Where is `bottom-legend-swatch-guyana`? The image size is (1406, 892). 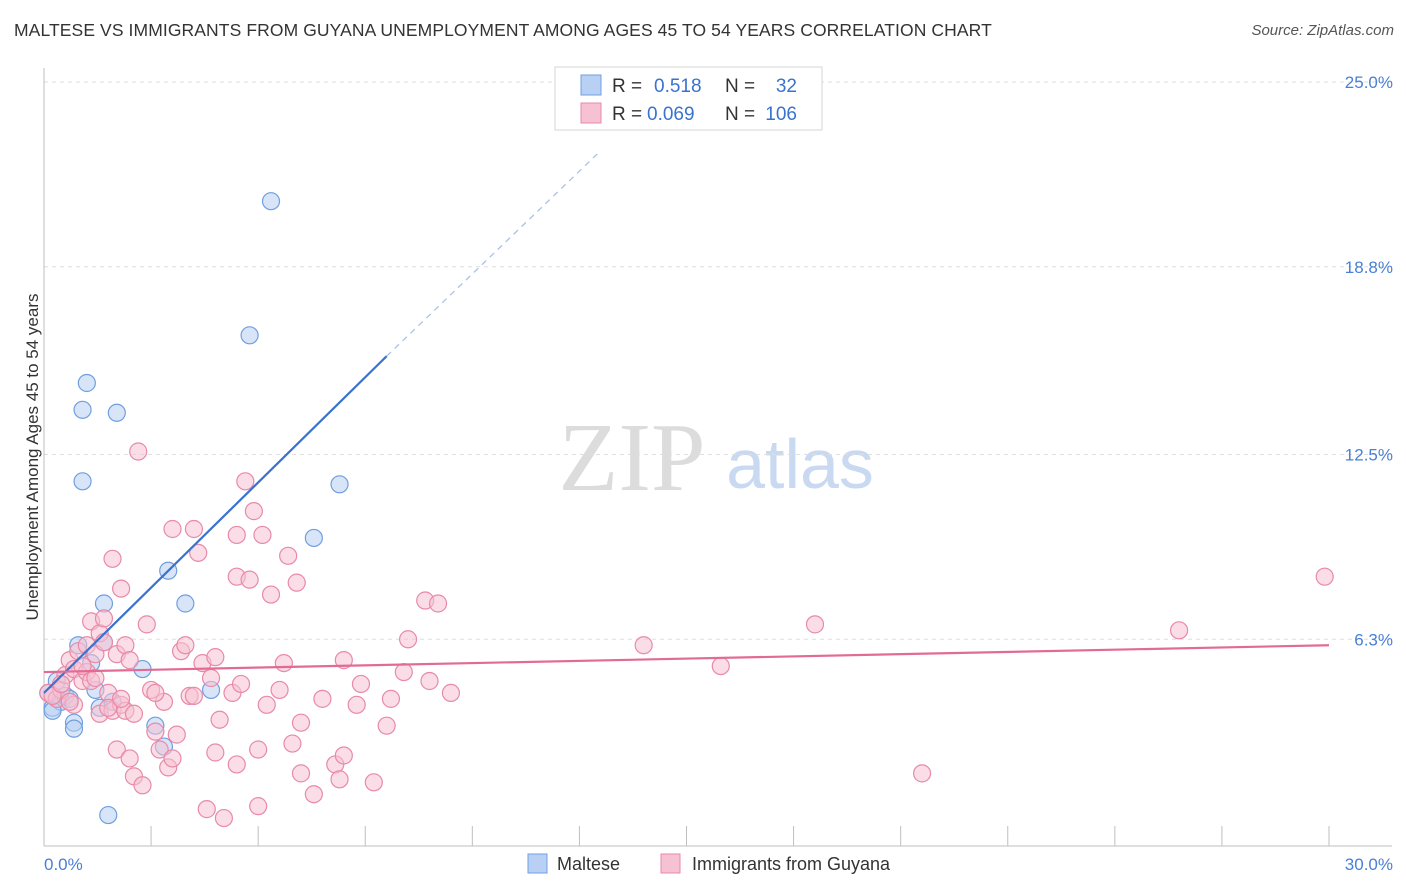 bottom-legend-swatch-guyana is located at coordinates (670, 863).